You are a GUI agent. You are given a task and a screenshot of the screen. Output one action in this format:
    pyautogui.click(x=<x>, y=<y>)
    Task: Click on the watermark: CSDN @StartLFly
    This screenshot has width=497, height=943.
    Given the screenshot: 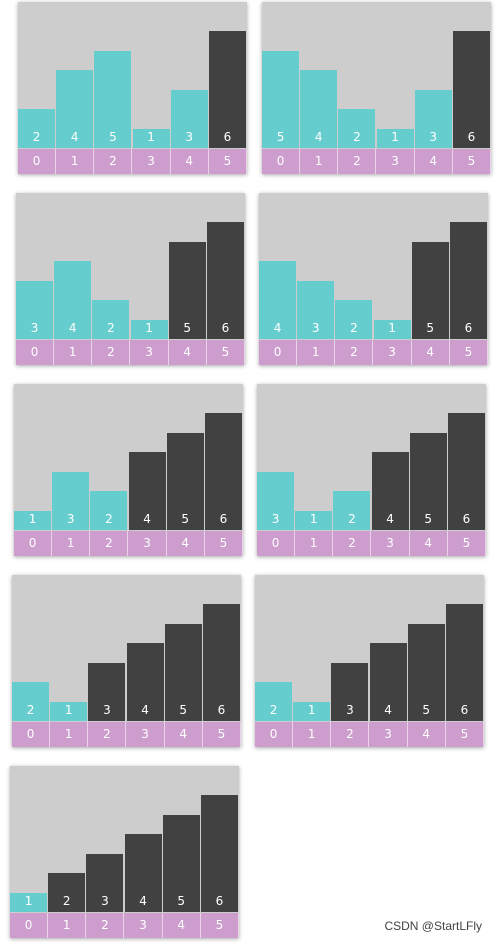 What is the action you would take?
    pyautogui.click(x=433, y=926)
    